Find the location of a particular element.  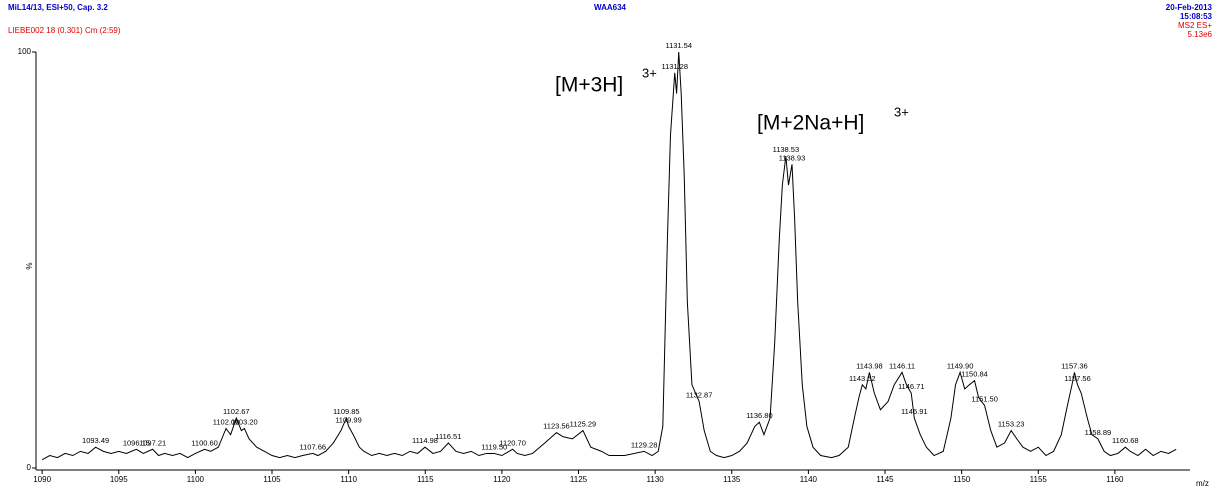

x-tick-label: 1125 is located at coordinates (579, 479).